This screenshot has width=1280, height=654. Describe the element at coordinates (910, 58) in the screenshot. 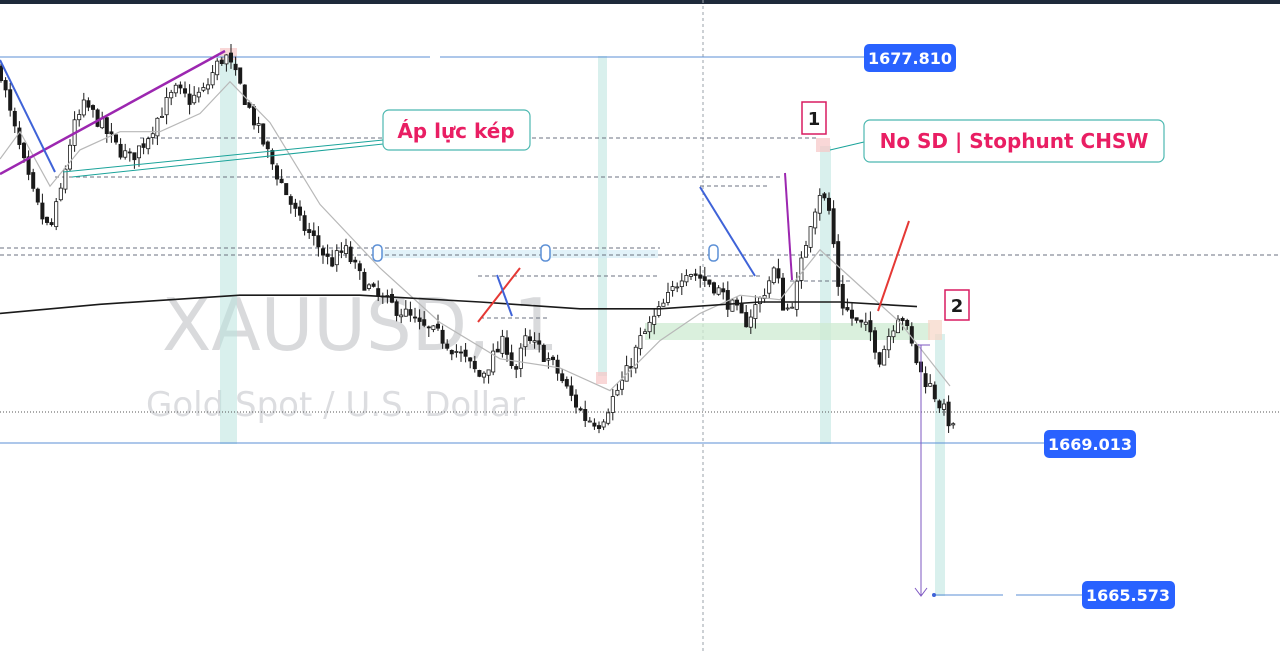

I see `price-tag-high: 1677.810` at that location.